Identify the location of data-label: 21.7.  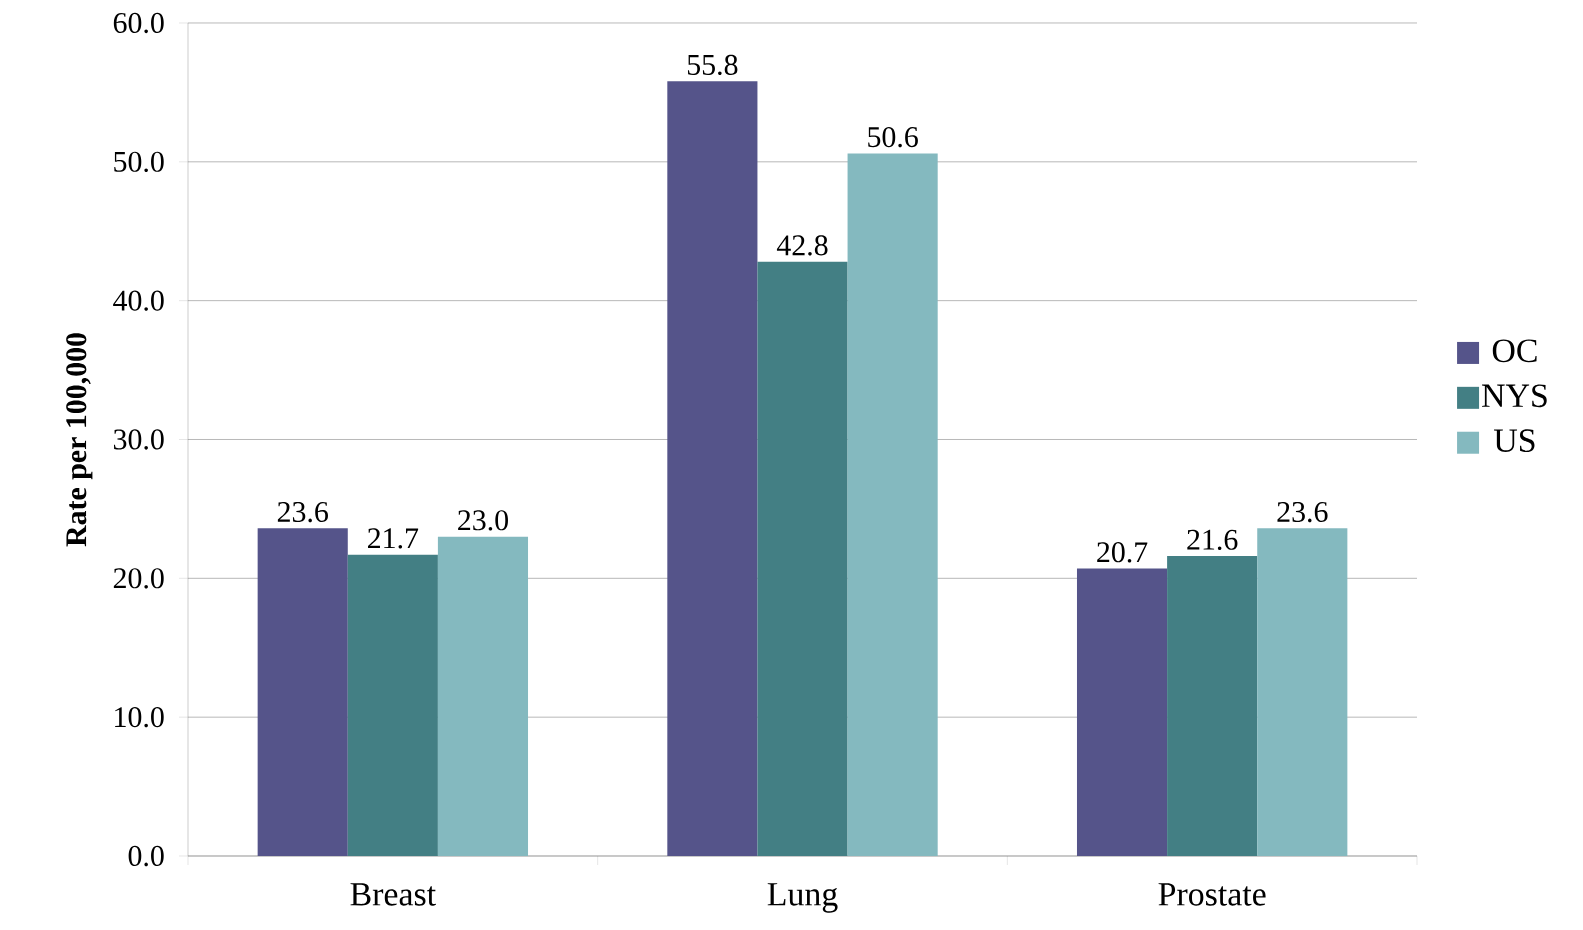
(393, 538).